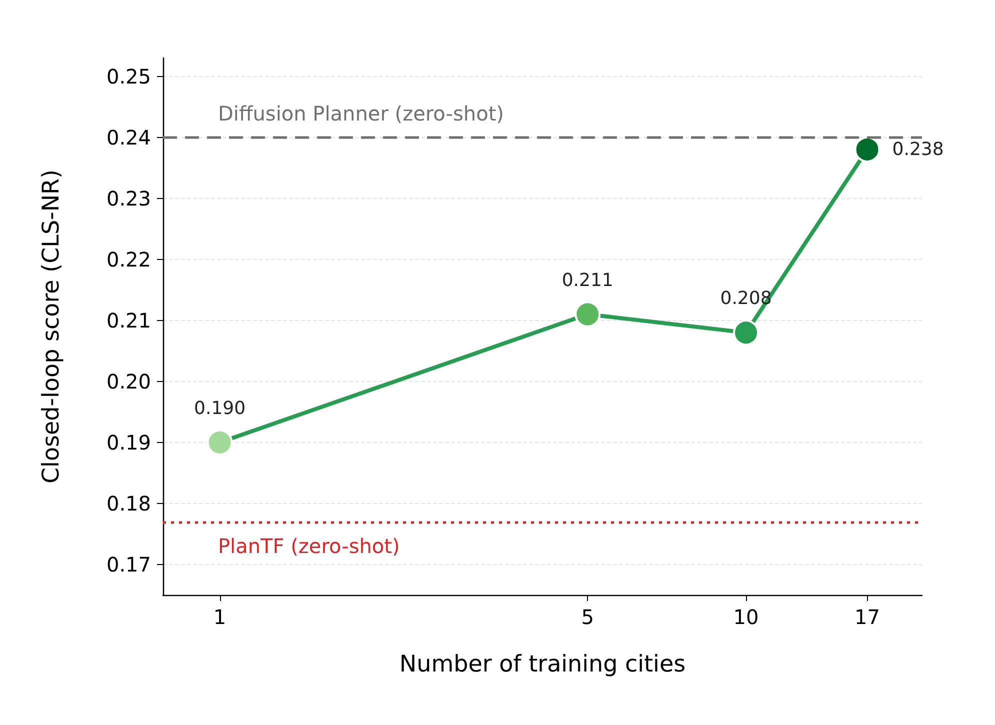  Describe the element at coordinates (918, 149) in the screenshot. I see `data-label: 0.238` at that location.